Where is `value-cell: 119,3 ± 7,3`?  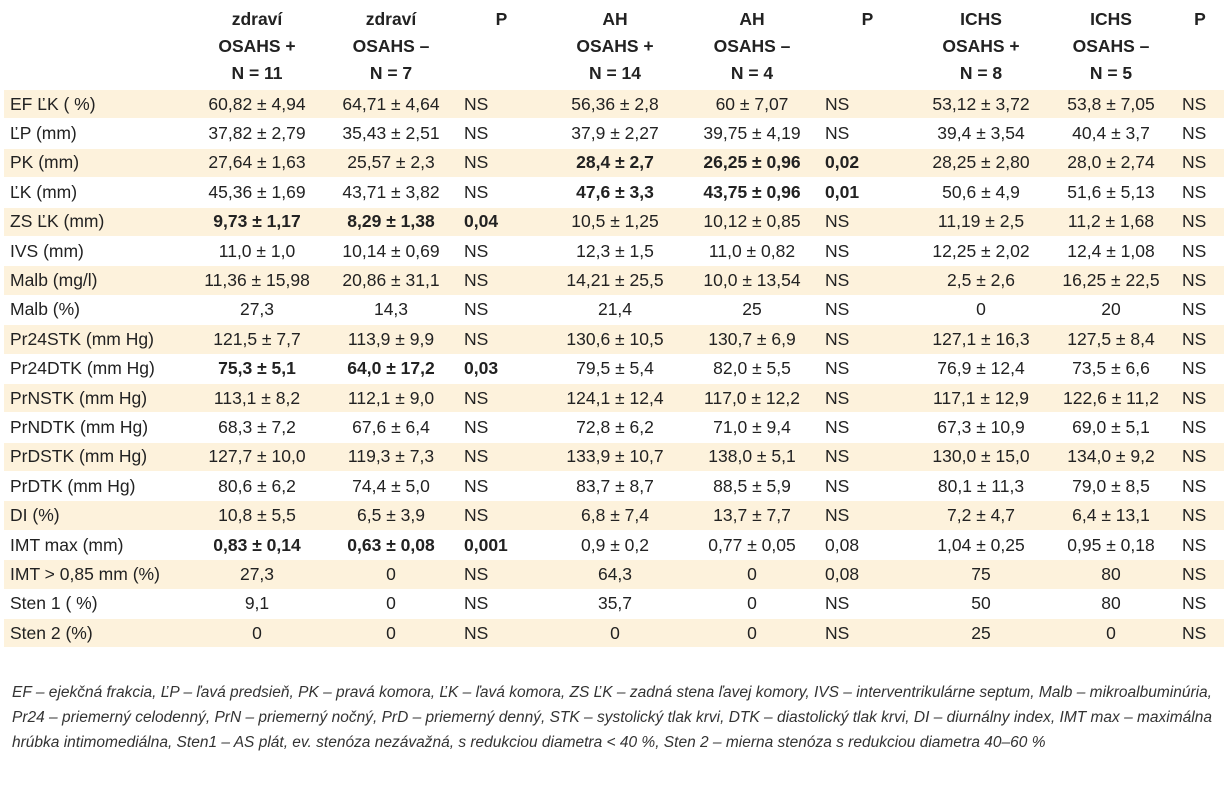
value-cell: 119,3 ± 7,3 is located at coordinates (391, 457).